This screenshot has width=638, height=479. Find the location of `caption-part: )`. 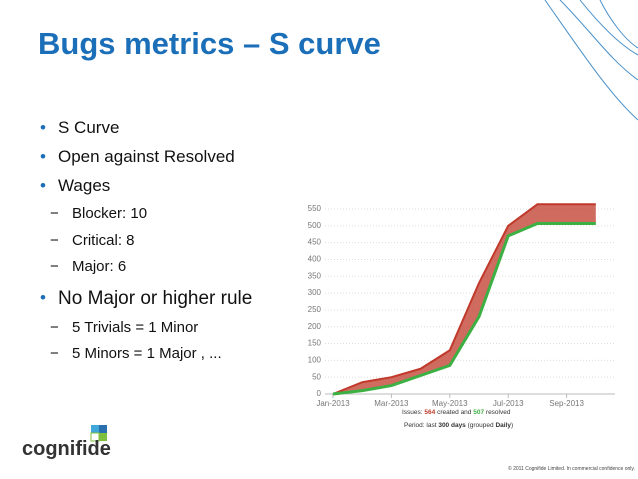

caption-part: ) is located at coordinates (512, 425).